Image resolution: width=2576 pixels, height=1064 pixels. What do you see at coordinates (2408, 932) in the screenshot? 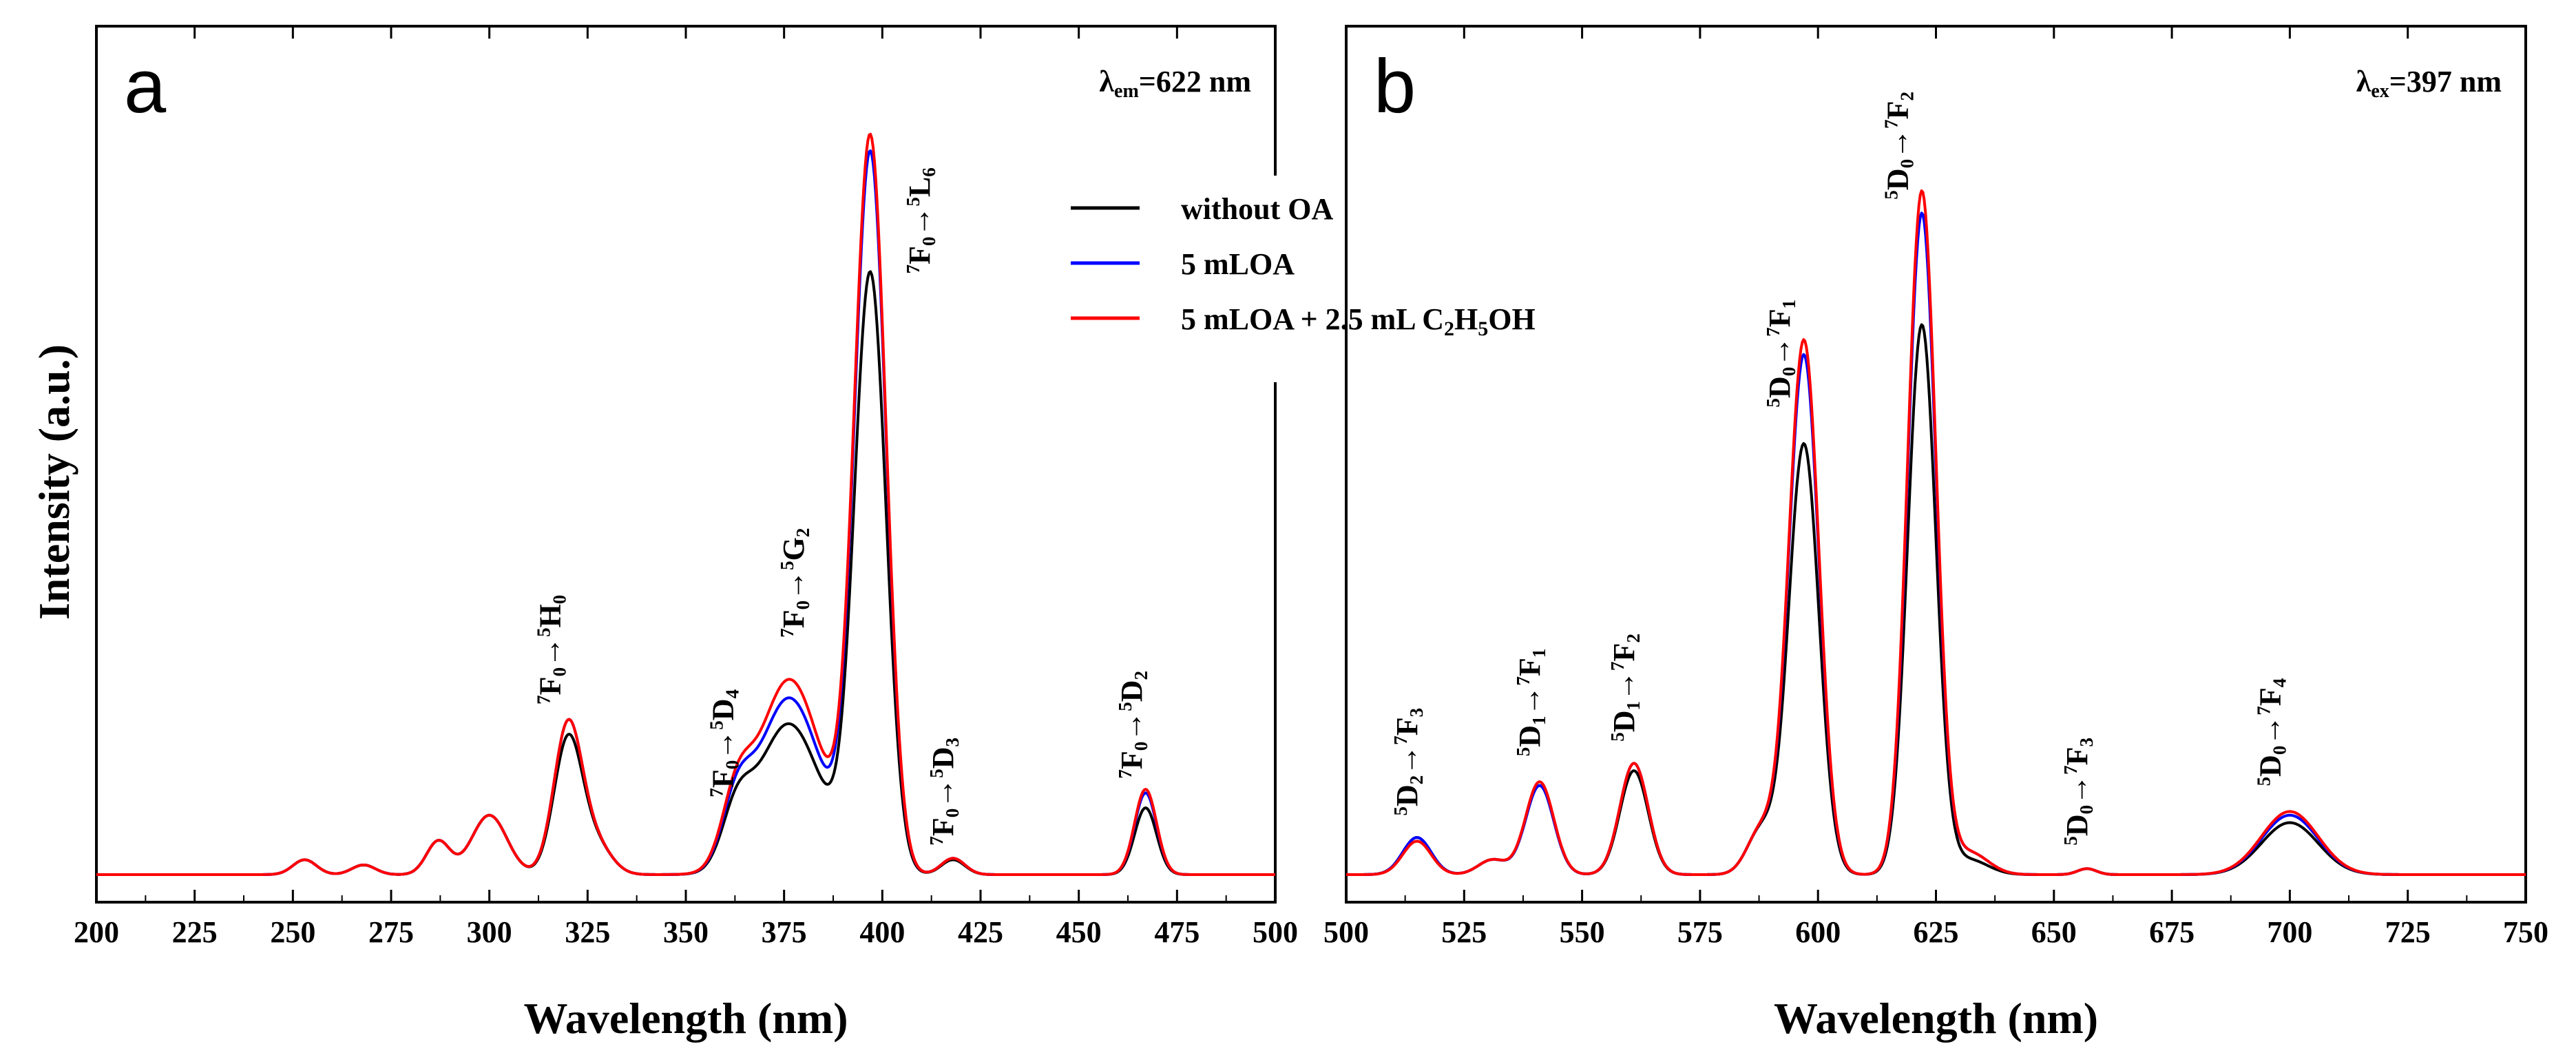
I see `x-tick-label-b-9: 725` at bounding box center [2408, 932].